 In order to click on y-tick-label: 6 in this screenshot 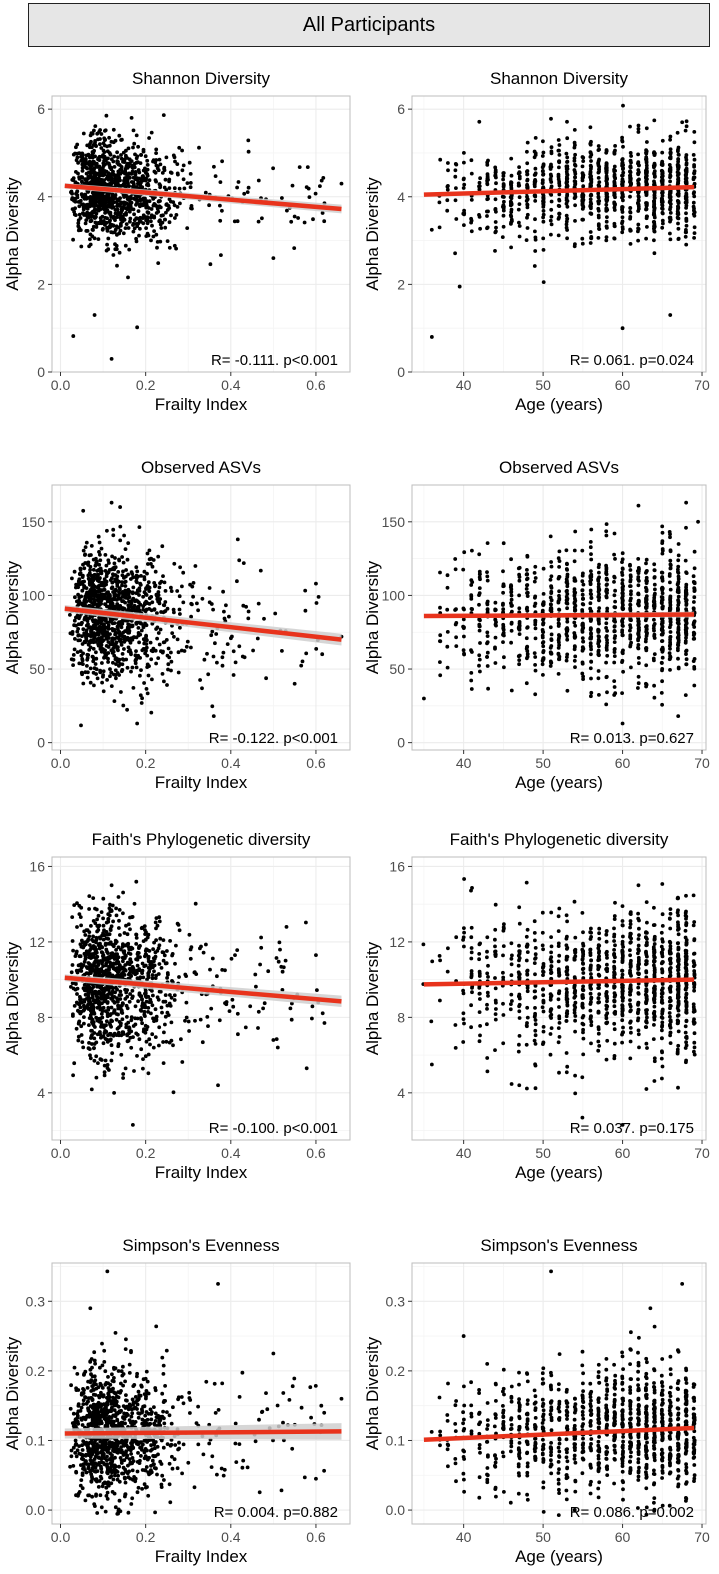, I will do `click(401, 109)`.